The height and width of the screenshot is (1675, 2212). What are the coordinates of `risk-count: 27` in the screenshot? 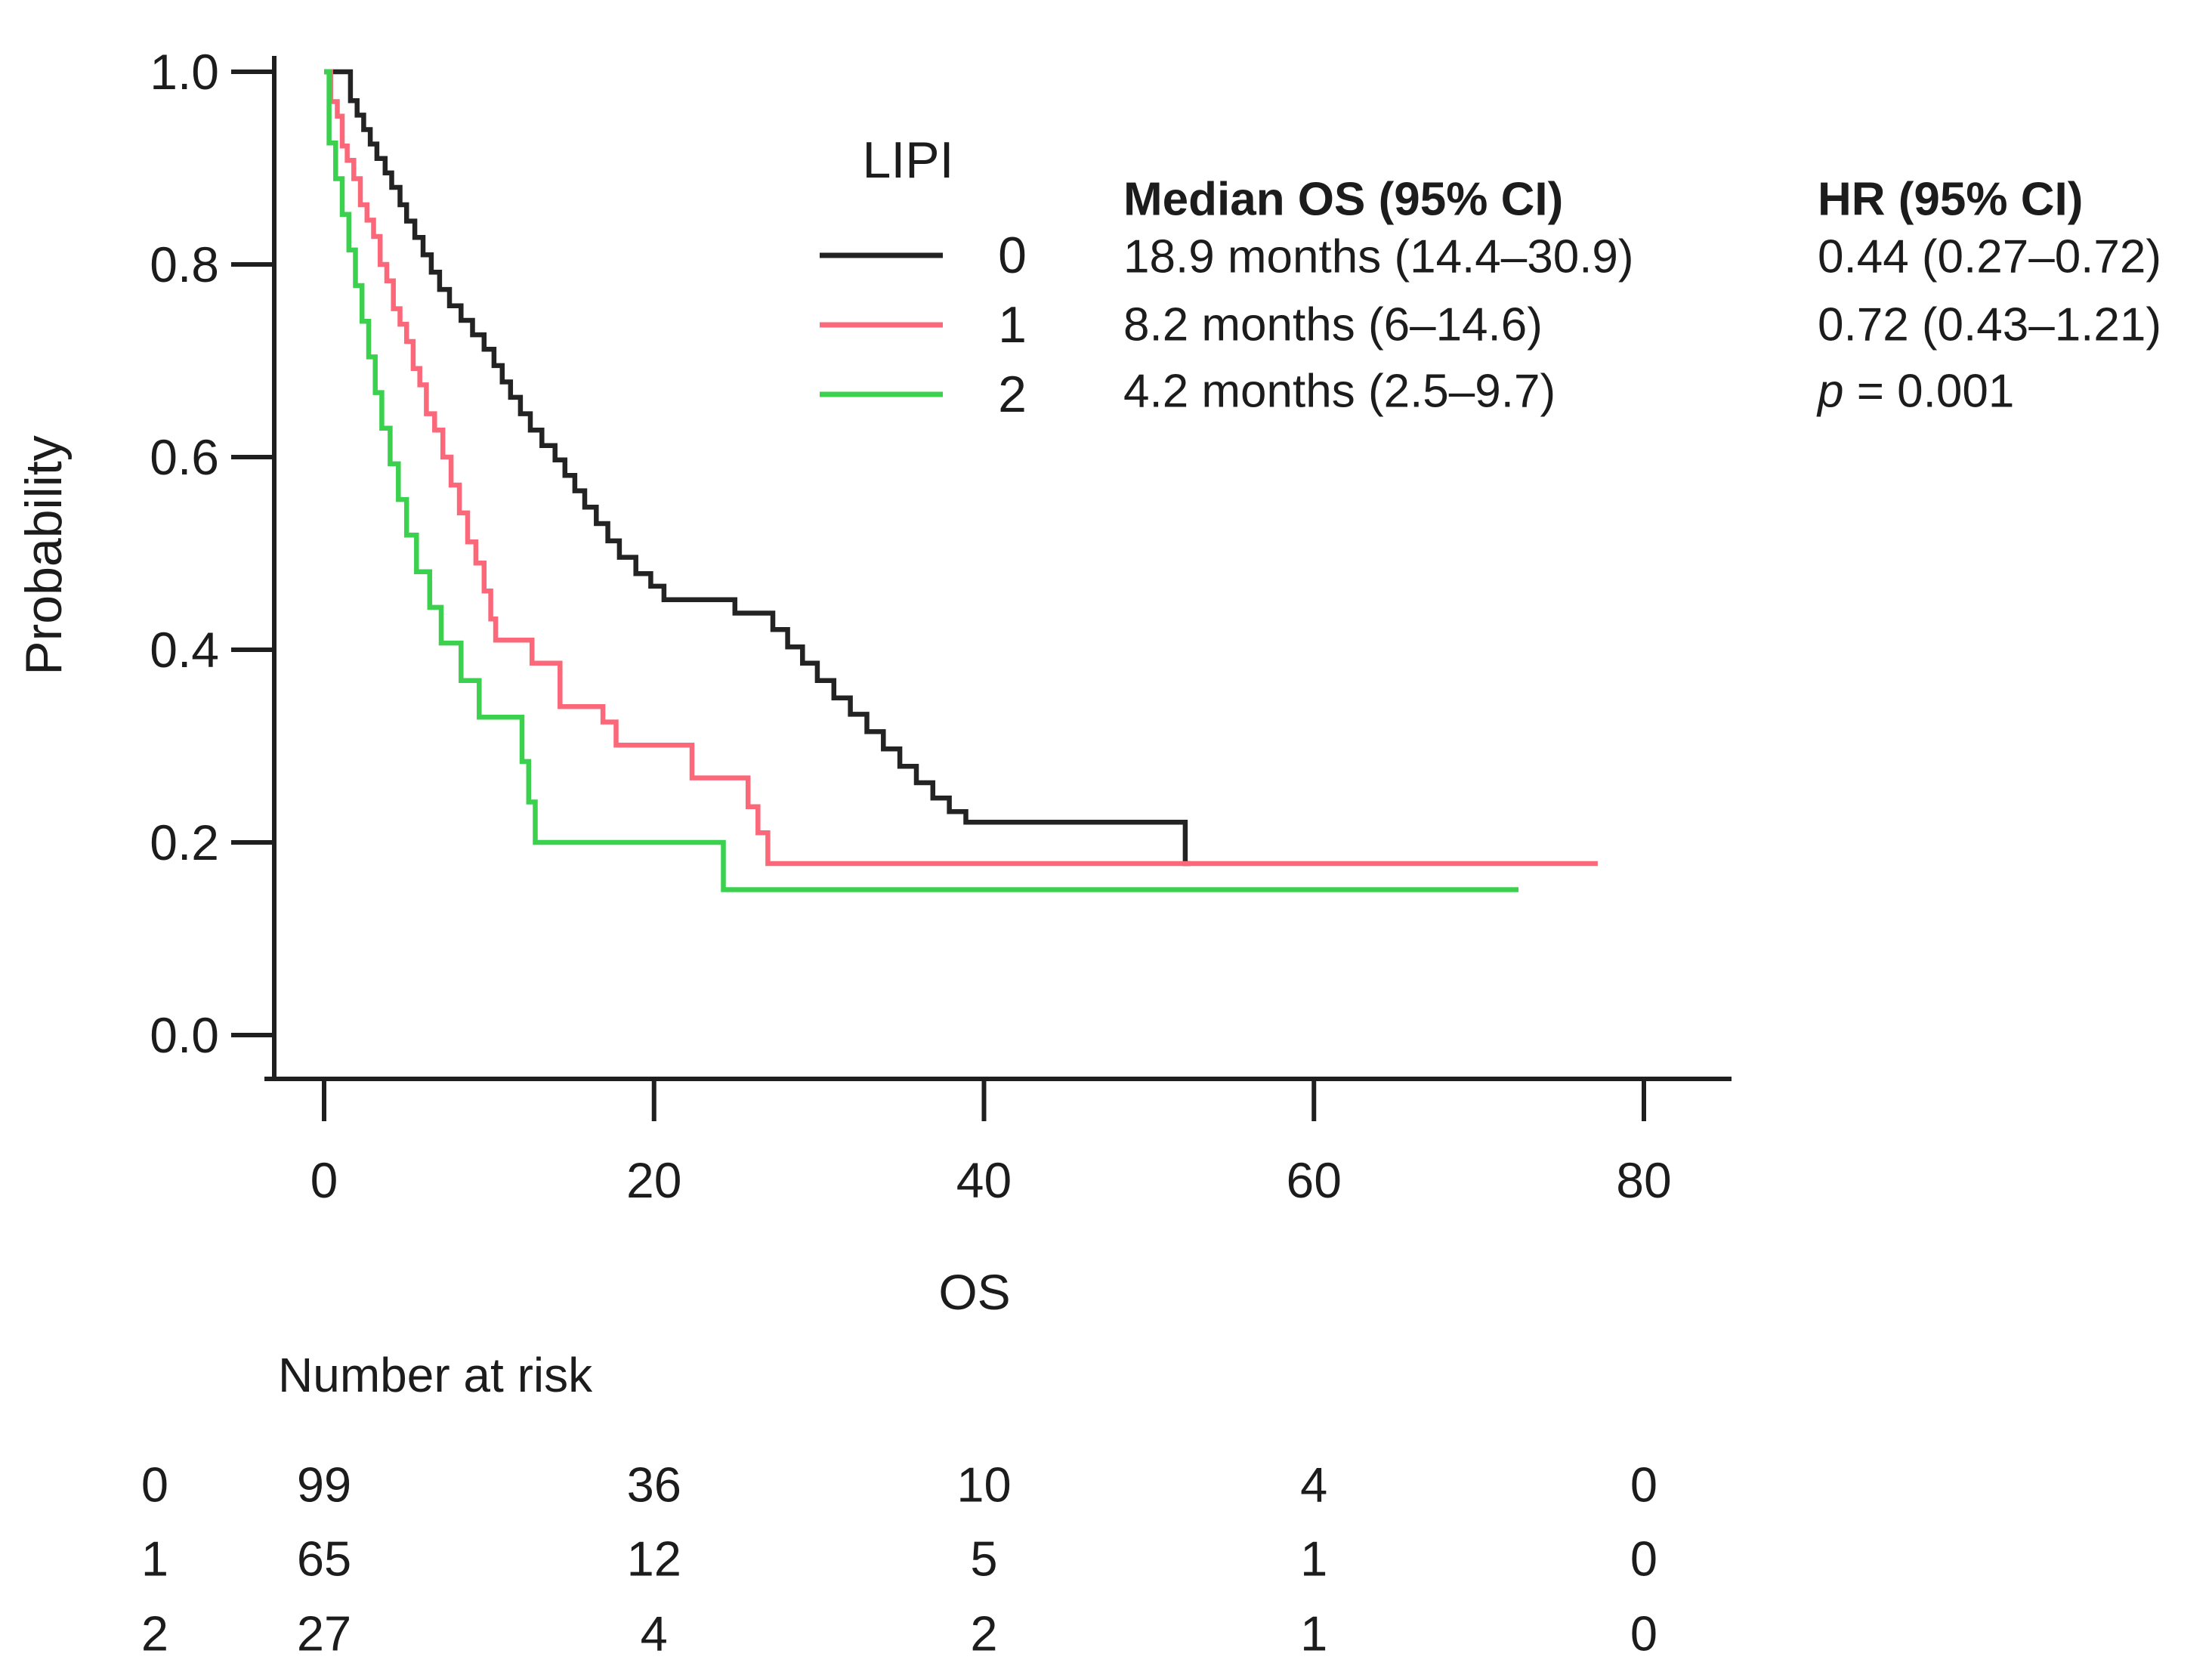 It's located at (324, 1633).